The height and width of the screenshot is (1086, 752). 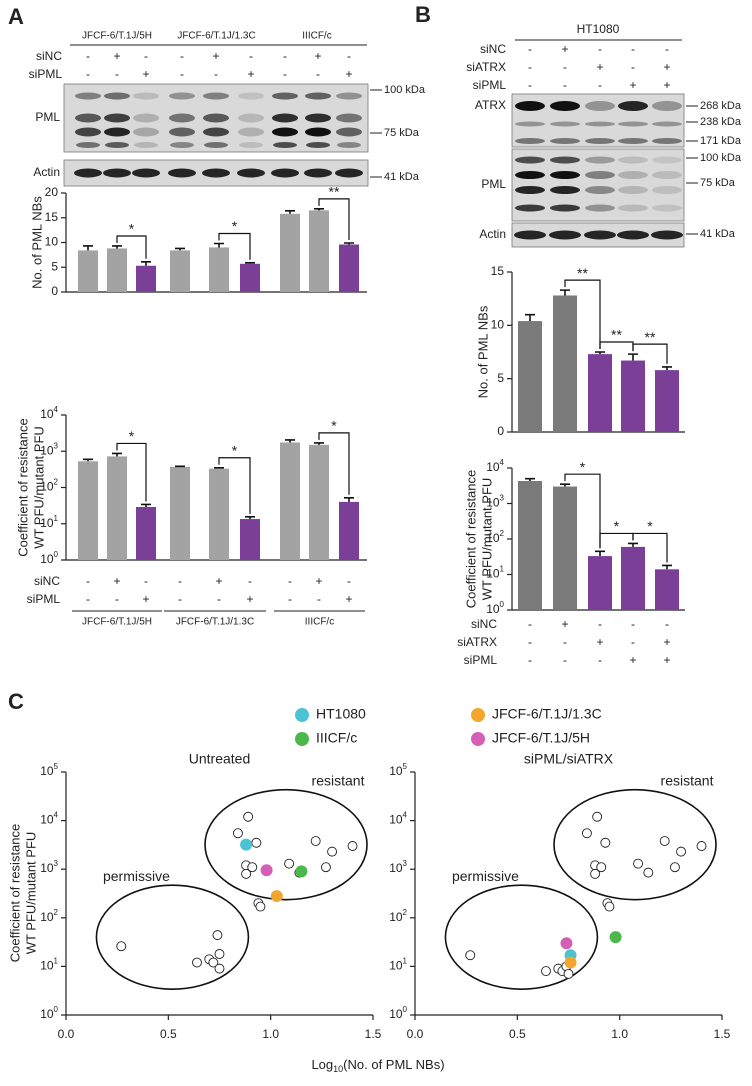 What do you see at coordinates (270, 1034) in the screenshot?
I see `tick-base: 1.0` at bounding box center [270, 1034].